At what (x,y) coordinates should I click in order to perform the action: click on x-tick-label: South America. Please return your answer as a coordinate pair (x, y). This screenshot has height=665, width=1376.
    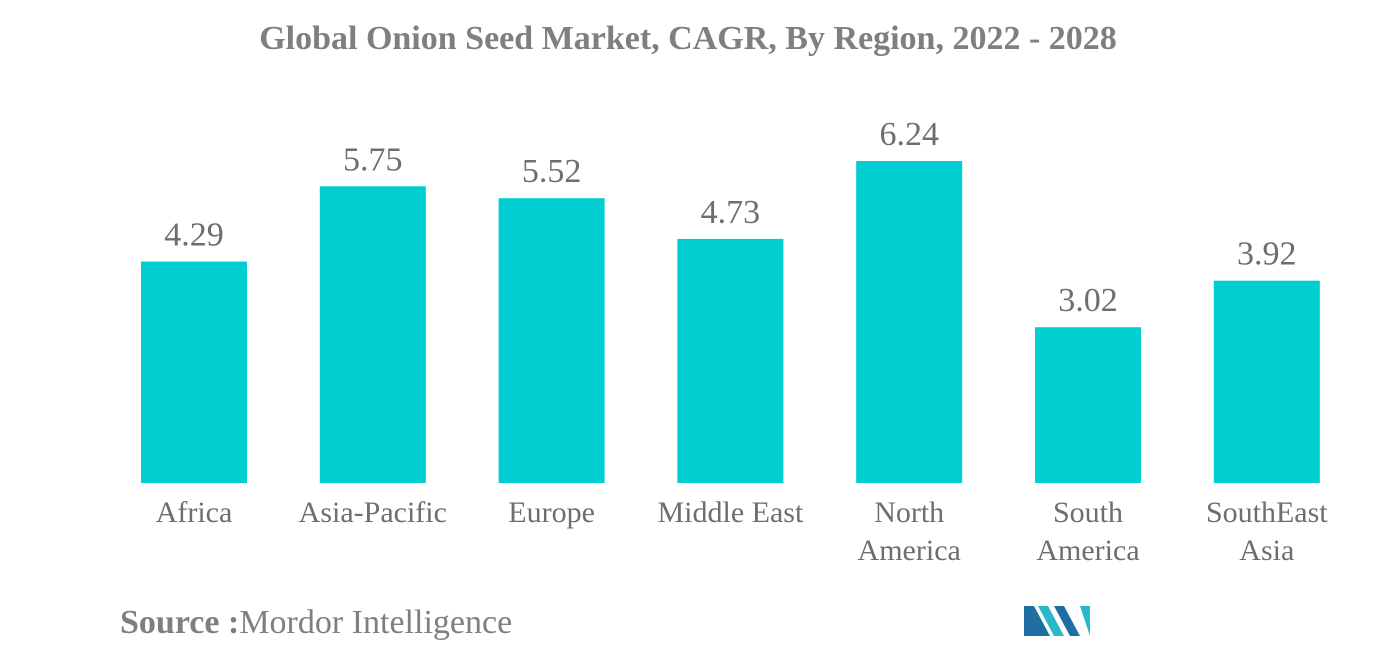
    Looking at the image, I should click on (1087, 531).